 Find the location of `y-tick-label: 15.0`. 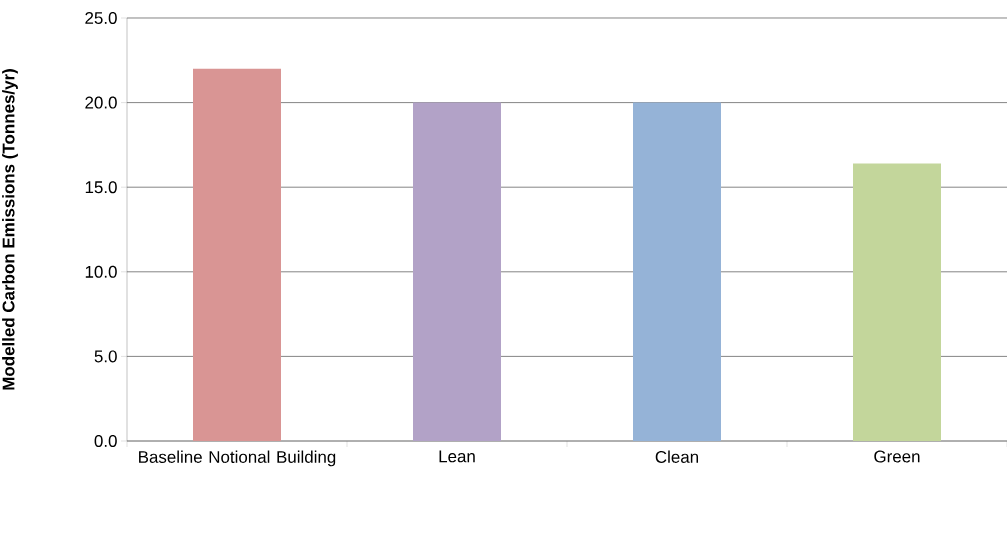

y-tick-label: 15.0 is located at coordinates (101, 187).